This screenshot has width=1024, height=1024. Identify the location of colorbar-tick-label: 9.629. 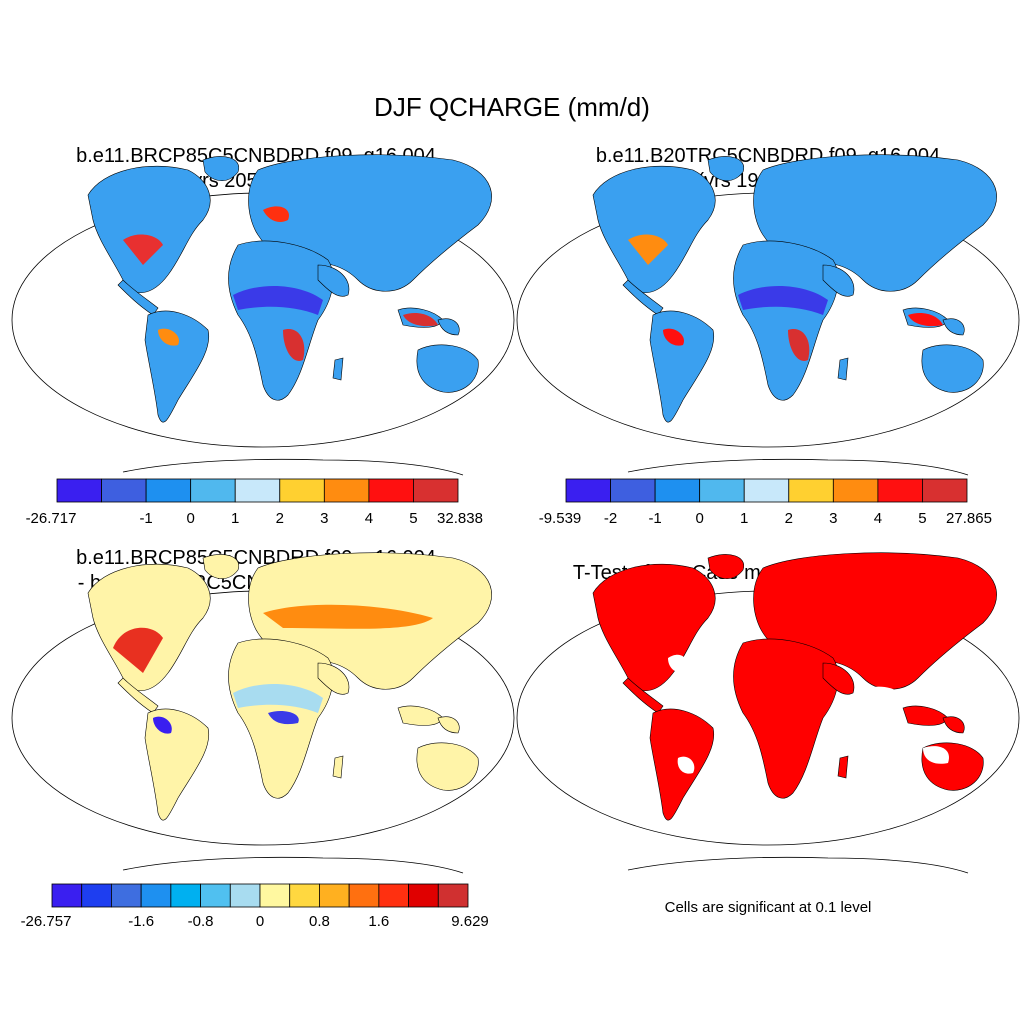
(470, 921).